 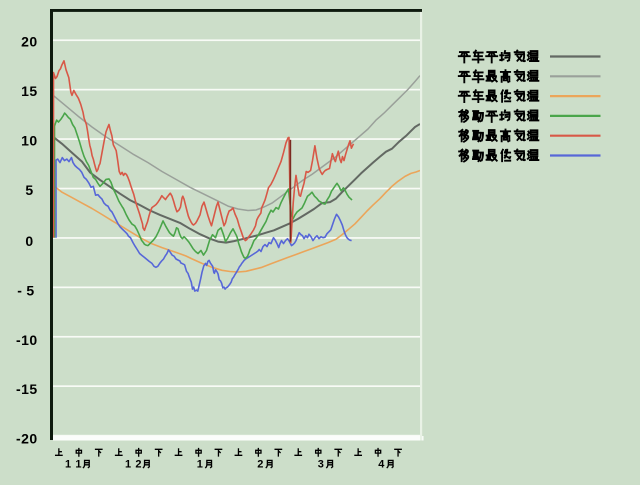 I want to click on svg-text: 0, so click(x=29, y=241).